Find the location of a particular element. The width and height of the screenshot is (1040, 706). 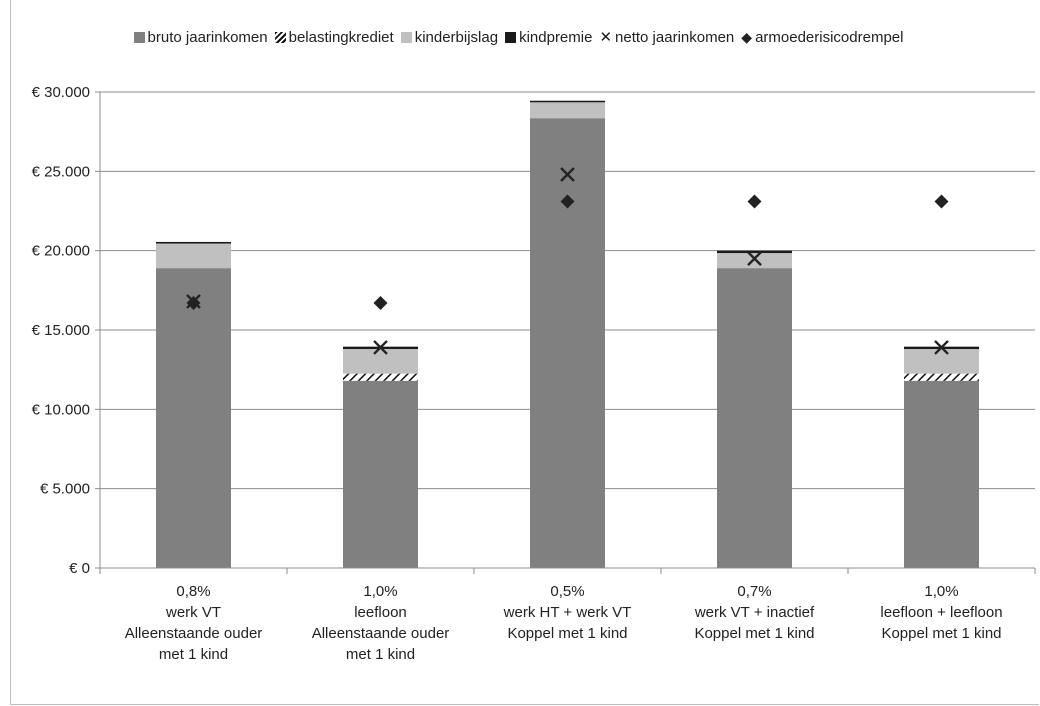

legend-item: kinderbijslag is located at coordinates (449, 37).